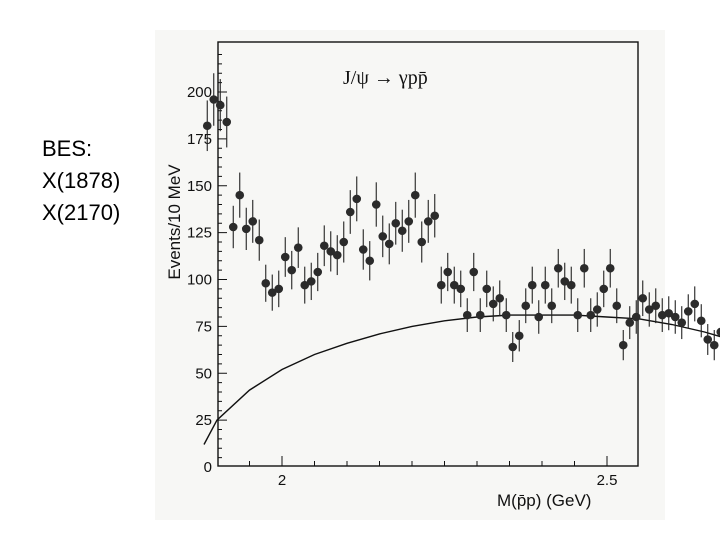  What do you see at coordinates (199, 186) in the screenshot?
I see `y-tick-label: 150` at bounding box center [199, 186].